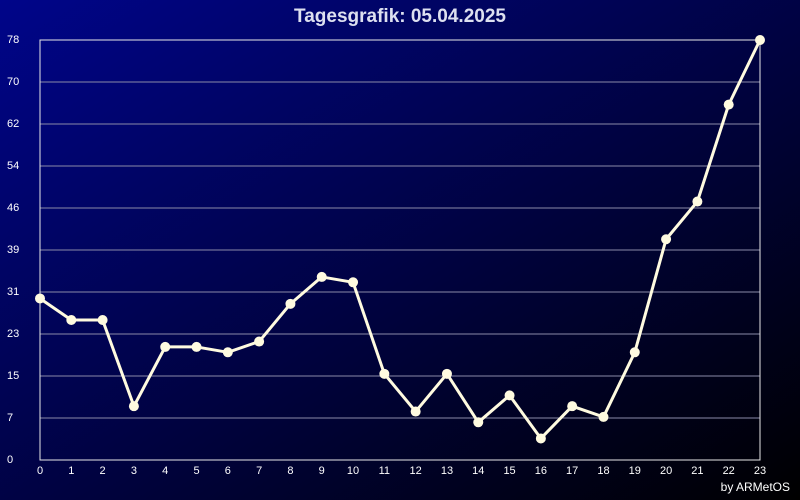 The width and height of the screenshot is (800, 500). Describe the element at coordinates (40, 471) in the screenshot. I see `x-tick-label: 0` at that location.